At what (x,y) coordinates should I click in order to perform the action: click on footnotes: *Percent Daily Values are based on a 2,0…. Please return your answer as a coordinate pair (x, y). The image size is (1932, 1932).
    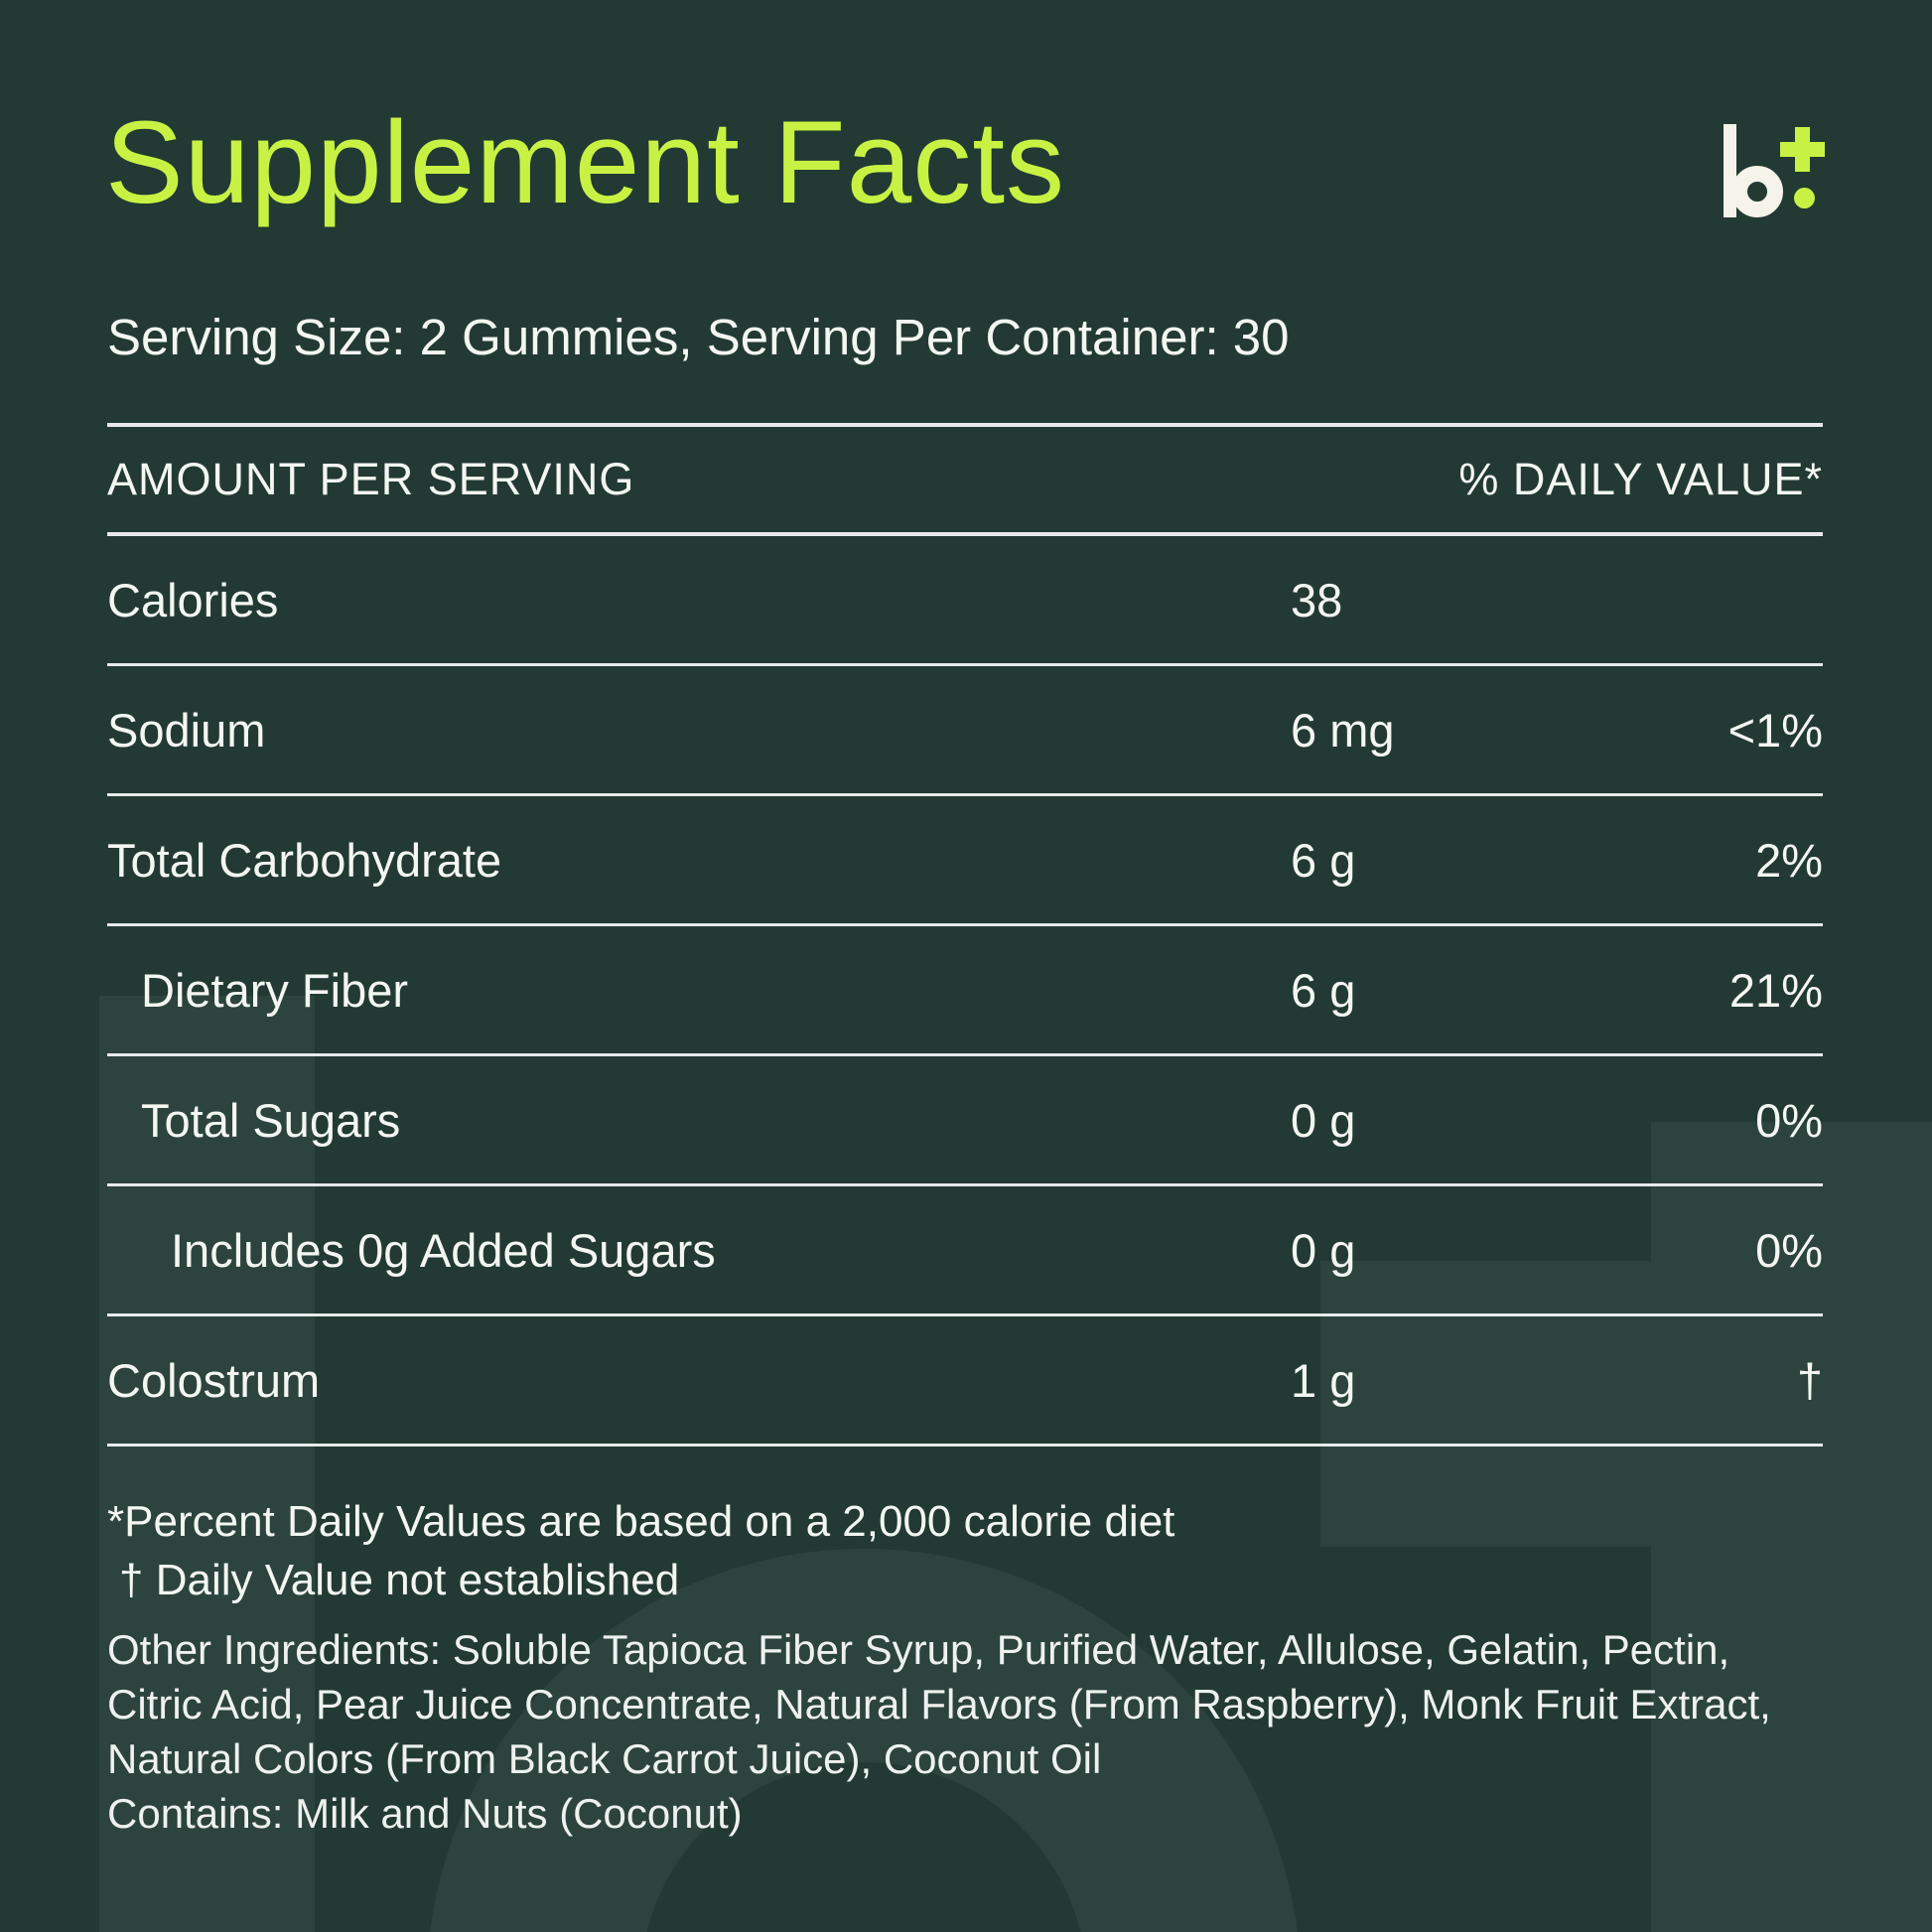
    Looking at the image, I should click on (641, 1550).